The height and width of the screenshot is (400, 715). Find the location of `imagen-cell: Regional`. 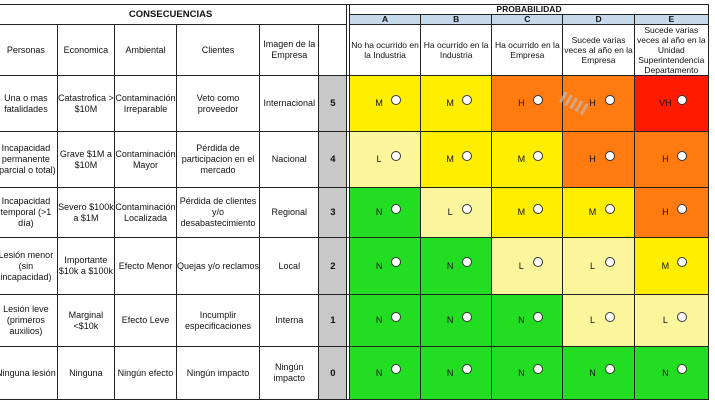

imagen-cell: Regional is located at coordinates (289, 212).